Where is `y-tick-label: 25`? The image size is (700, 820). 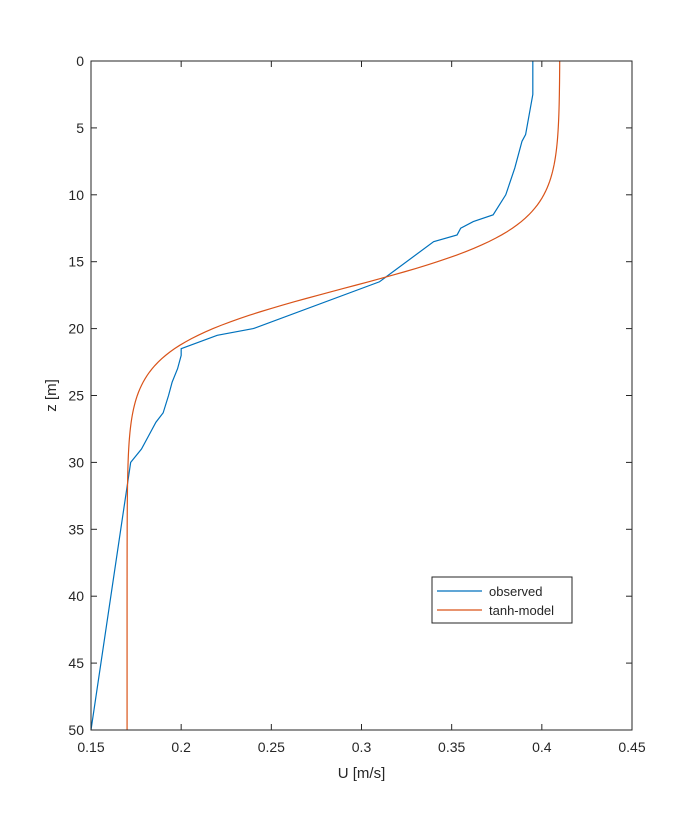 y-tick-label: 25 is located at coordinates (76, 396).